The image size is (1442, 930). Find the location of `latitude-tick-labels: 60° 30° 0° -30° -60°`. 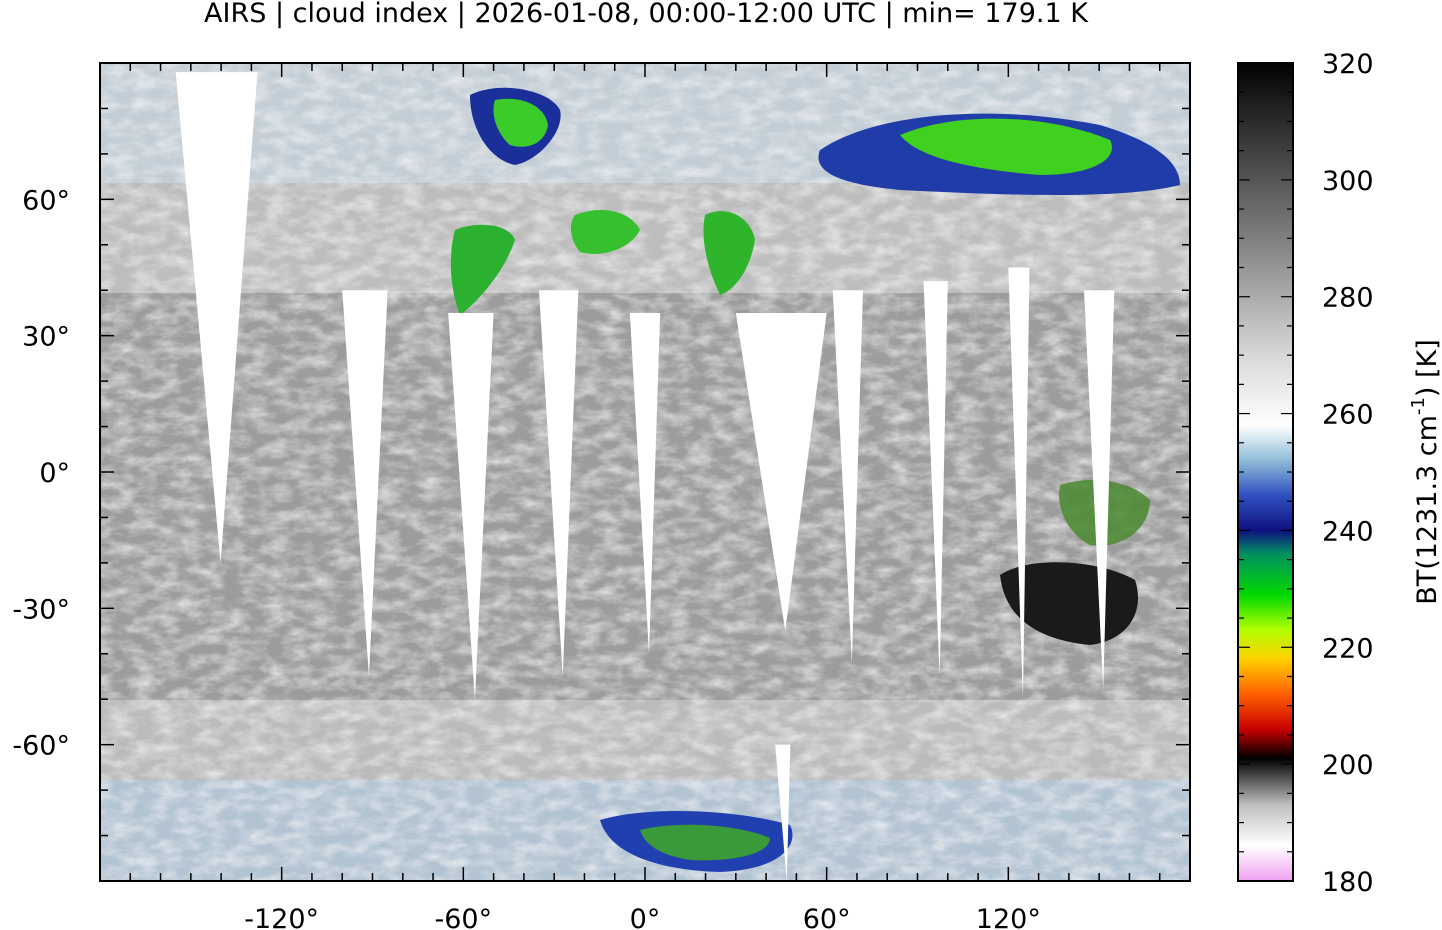

latitude-tick-labels: 60° 30° 0° -30° -60° is located at coordinates (41, 473).